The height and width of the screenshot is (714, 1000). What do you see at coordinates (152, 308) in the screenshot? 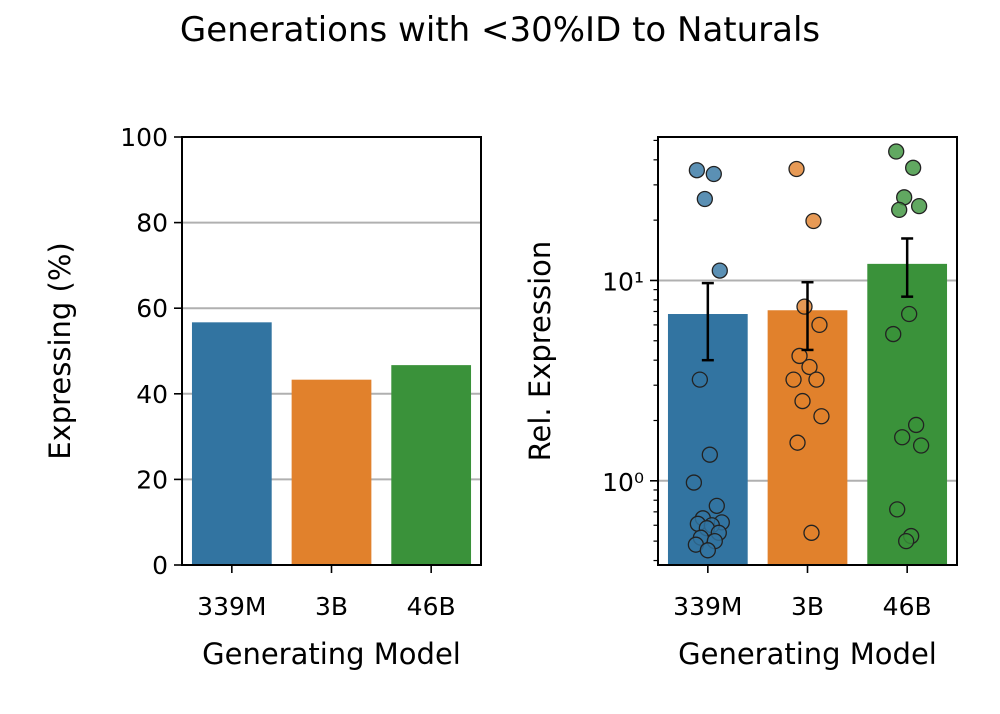
I see `y-tick-label: 60` at bounding box center [152, 308].